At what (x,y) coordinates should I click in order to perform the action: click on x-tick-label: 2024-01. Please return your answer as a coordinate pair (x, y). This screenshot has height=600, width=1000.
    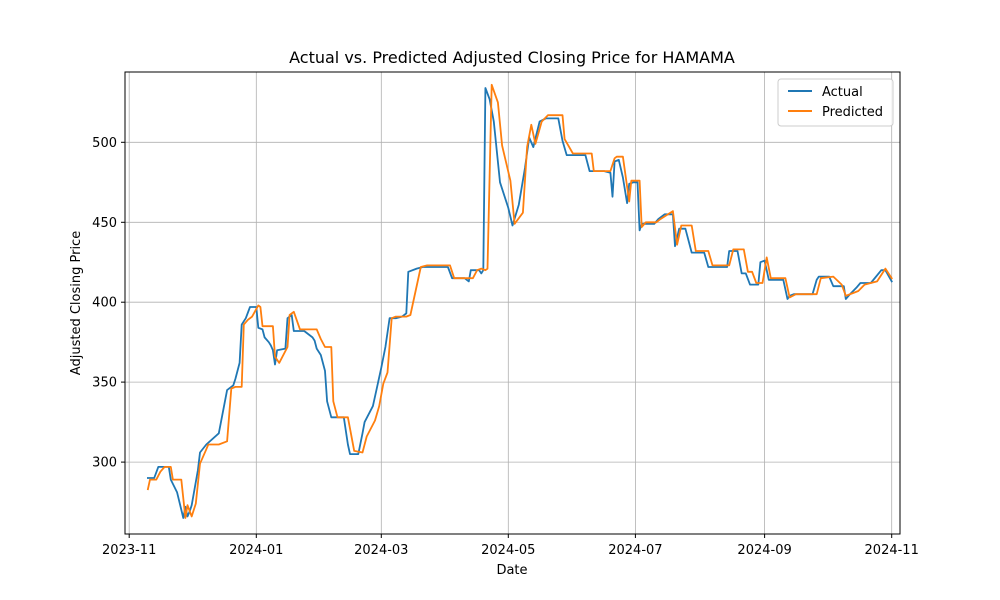
    Looking at the image, I should click on (256, 550).